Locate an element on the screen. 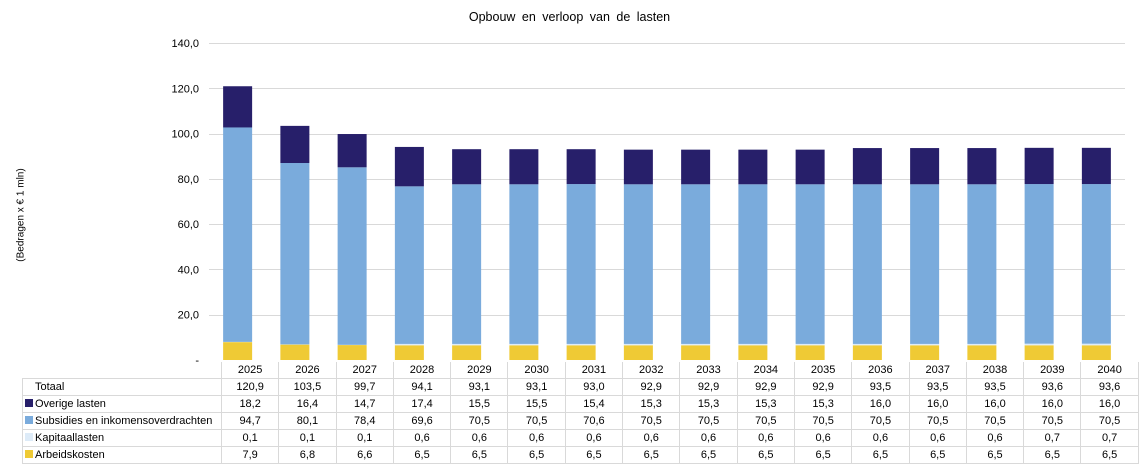 The width and height of the screenshot is (1139, 464). bar-stack-2034 is located at coordinates (753, 254).